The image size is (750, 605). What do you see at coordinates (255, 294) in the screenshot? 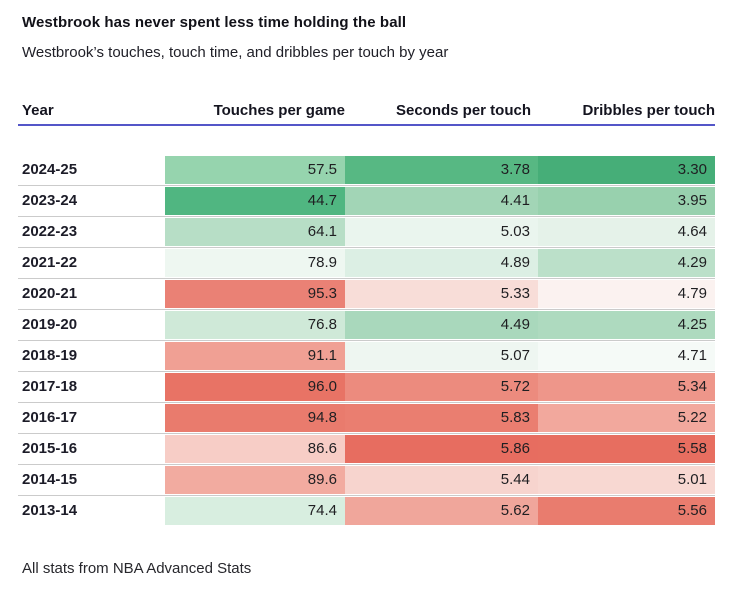
I see `touches-per-game-cell: 95.3` at bounding box center [255, 294].